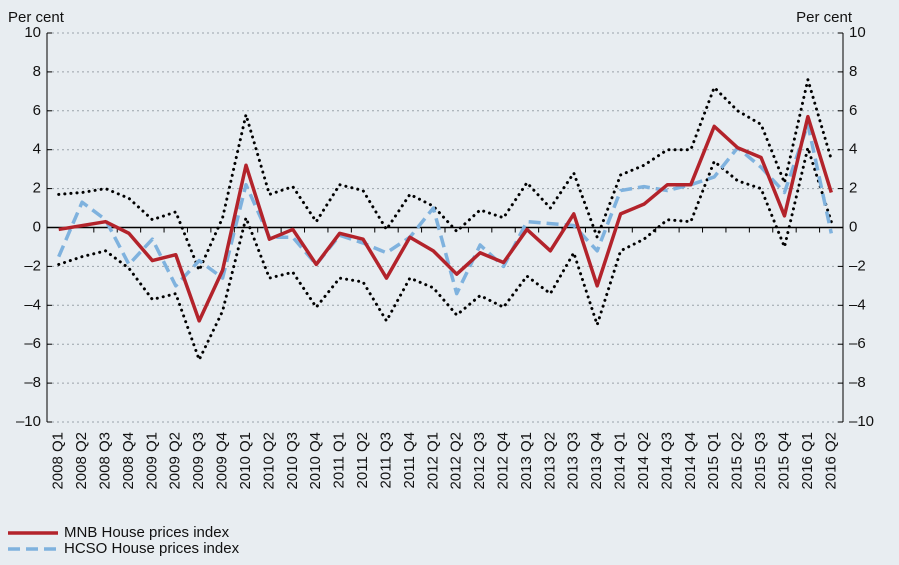  I want to click on x-tick-label: 2008 Q2, so click(81, 461).